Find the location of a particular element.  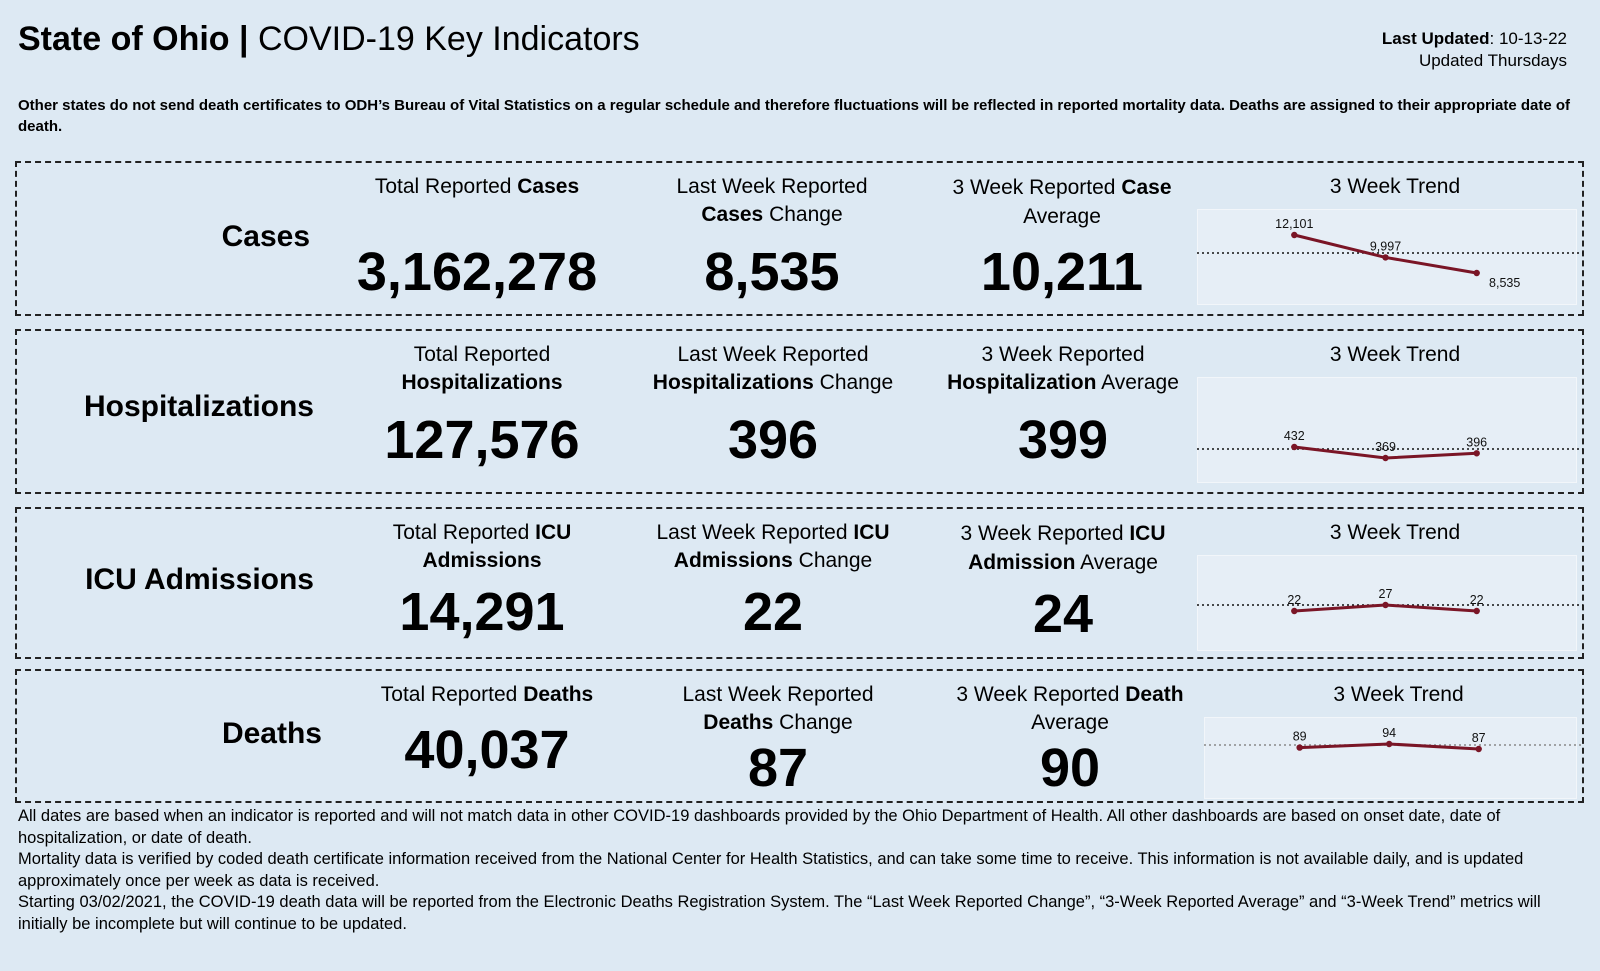

metric-value: 24 is located at coordinates (1063, 614).